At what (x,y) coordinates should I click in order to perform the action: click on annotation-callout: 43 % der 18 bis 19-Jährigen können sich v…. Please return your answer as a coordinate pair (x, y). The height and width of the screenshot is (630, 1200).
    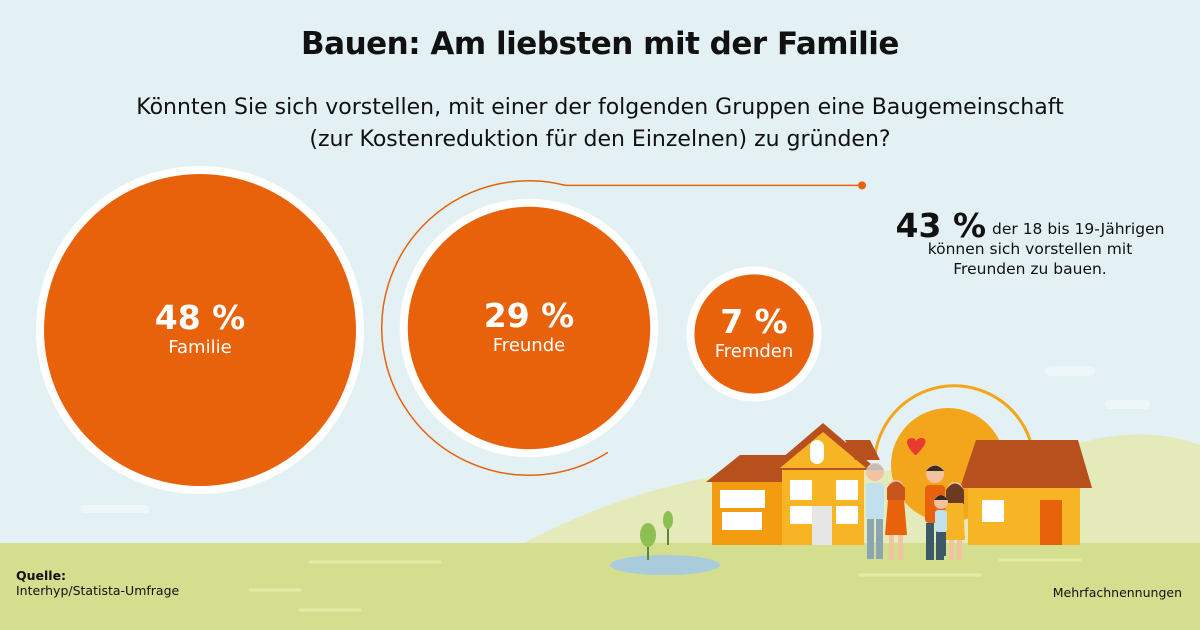
    Looking at the image, I should click on (1030, 244).